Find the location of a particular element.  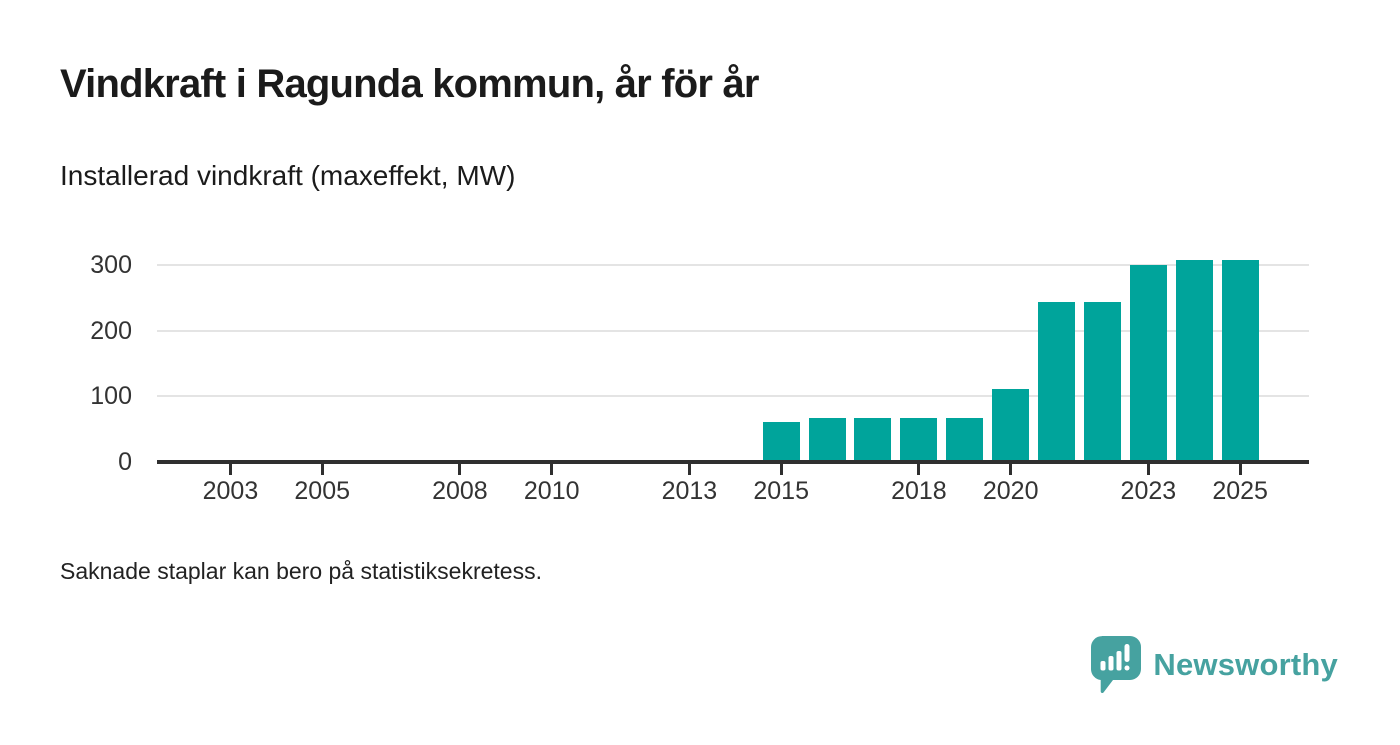

x-axis-tick-label: 2020 is located at coordinates (1010, 491).